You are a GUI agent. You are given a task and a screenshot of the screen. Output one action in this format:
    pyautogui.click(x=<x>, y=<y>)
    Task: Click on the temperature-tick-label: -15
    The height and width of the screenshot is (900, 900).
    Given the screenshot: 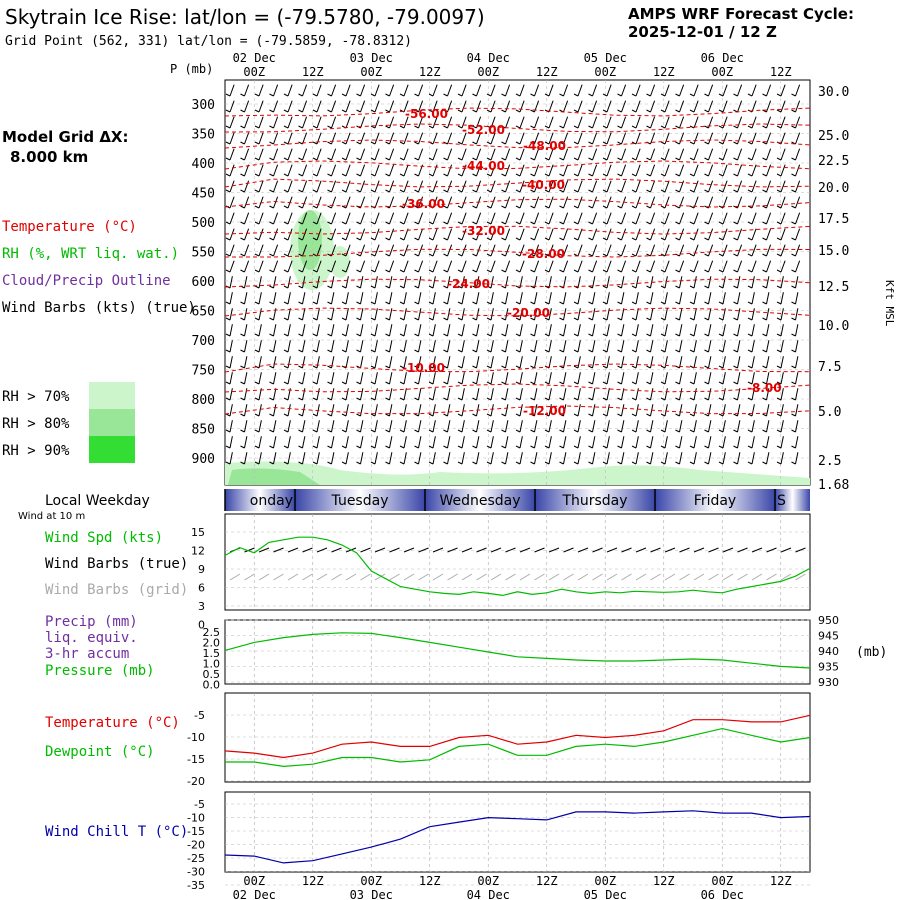 What is the action you would take?
    pyautogui.click(x=196, y=759)
    